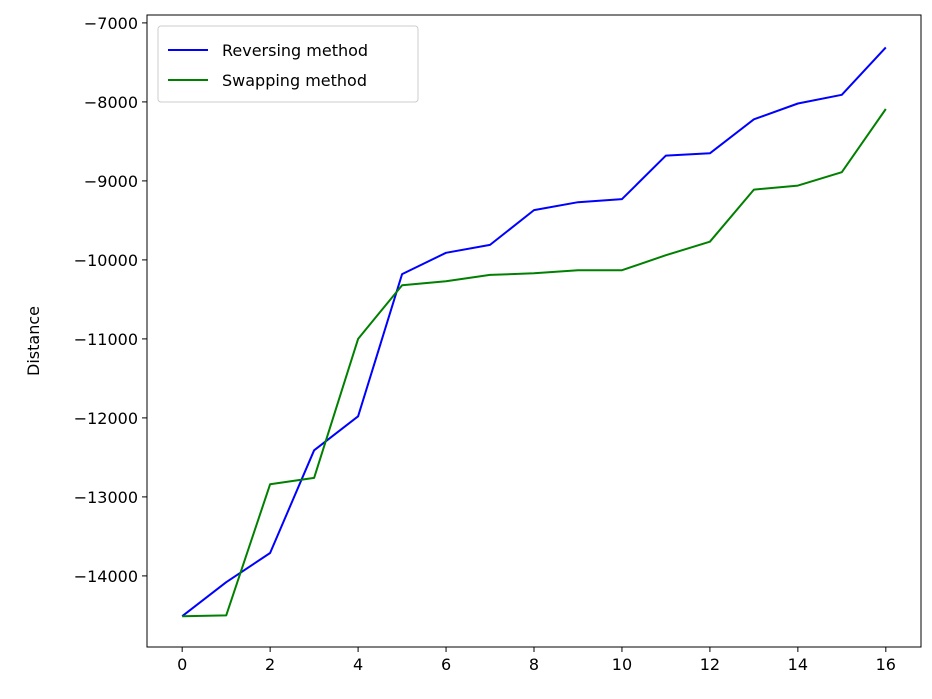  I want to click on y-tick-label: −11000, so click(106, 339).